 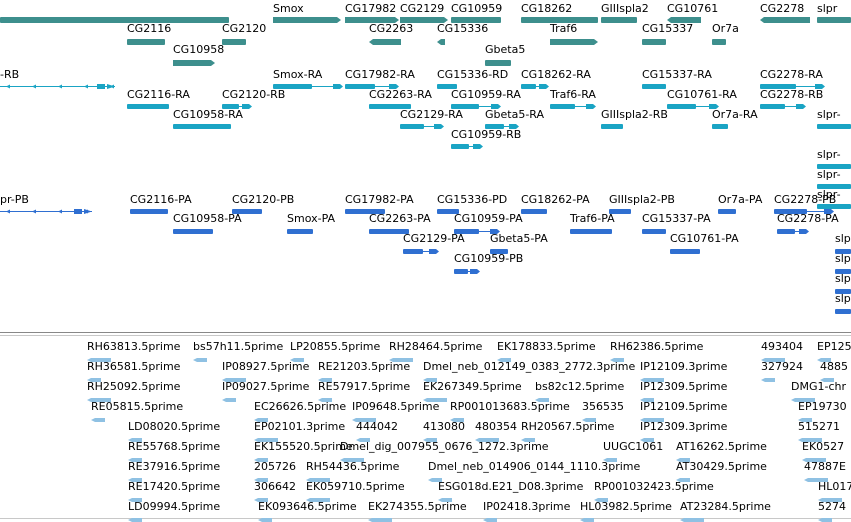 I want to click on genes-feature-label: CG2129, so click(x=422, y=8).